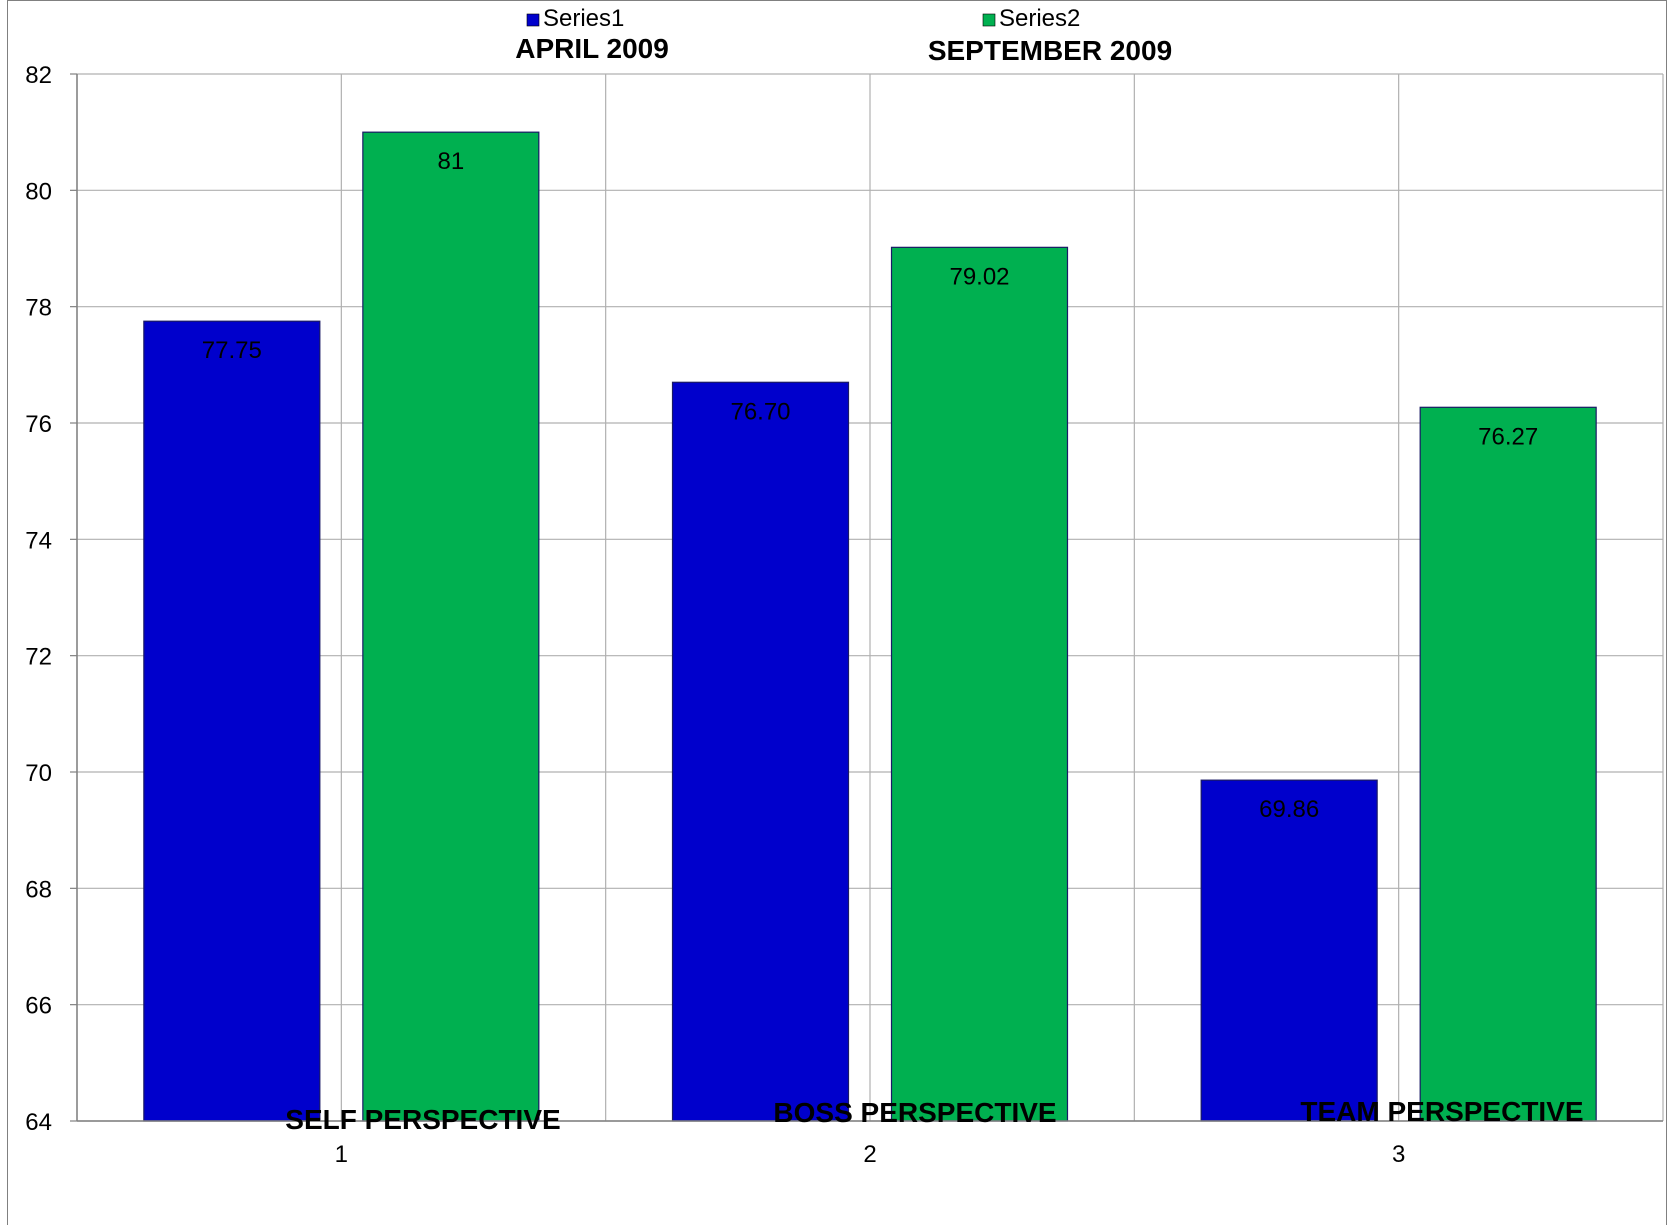  I want to click on x-tick-label: 1, so click(341, 1154).